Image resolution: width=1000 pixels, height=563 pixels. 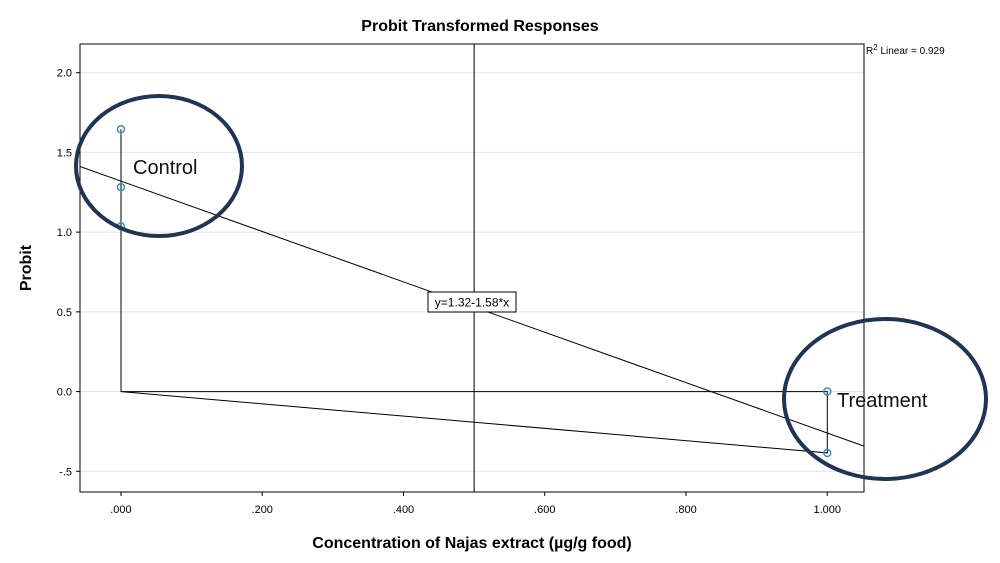 I want to click on treatment-annotation: Treatment, so click(x=882, y=401).